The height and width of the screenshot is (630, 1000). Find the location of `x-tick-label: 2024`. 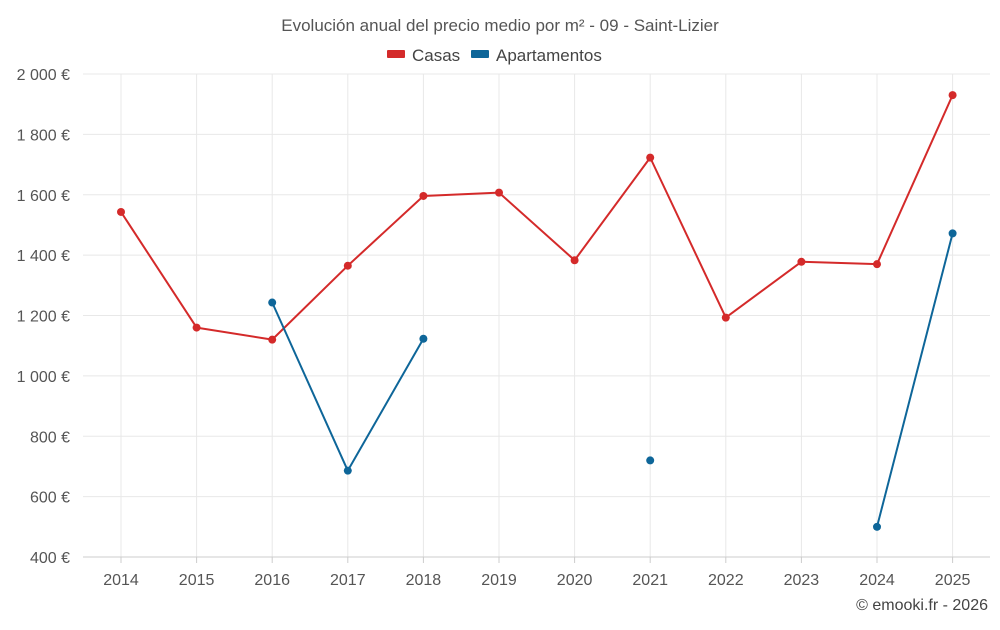

x-tick-label: 2024 is located at coordinates (877, 580).